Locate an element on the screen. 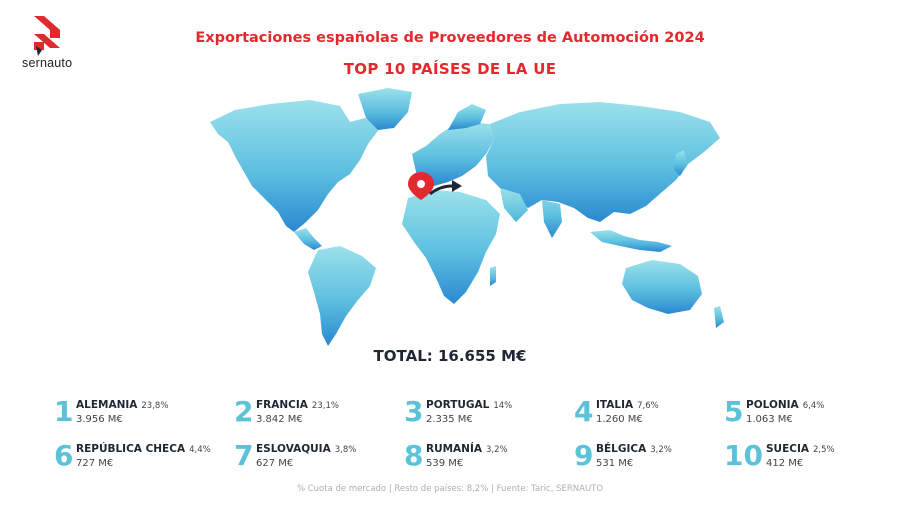 Image resolution: width=900 pixels, height=506 pixels. country-share: 23,1% is located at coordinates (325, 406).